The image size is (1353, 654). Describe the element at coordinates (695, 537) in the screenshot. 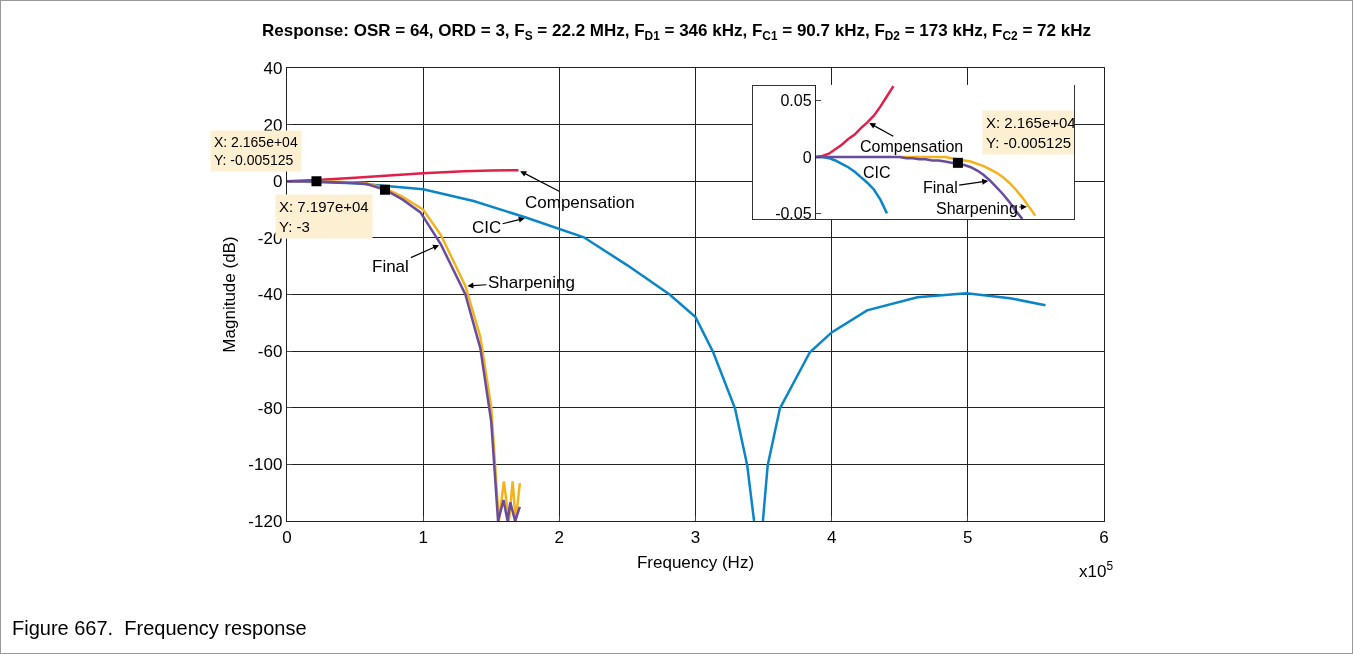

I see `x-tick-label: 3` at that location.